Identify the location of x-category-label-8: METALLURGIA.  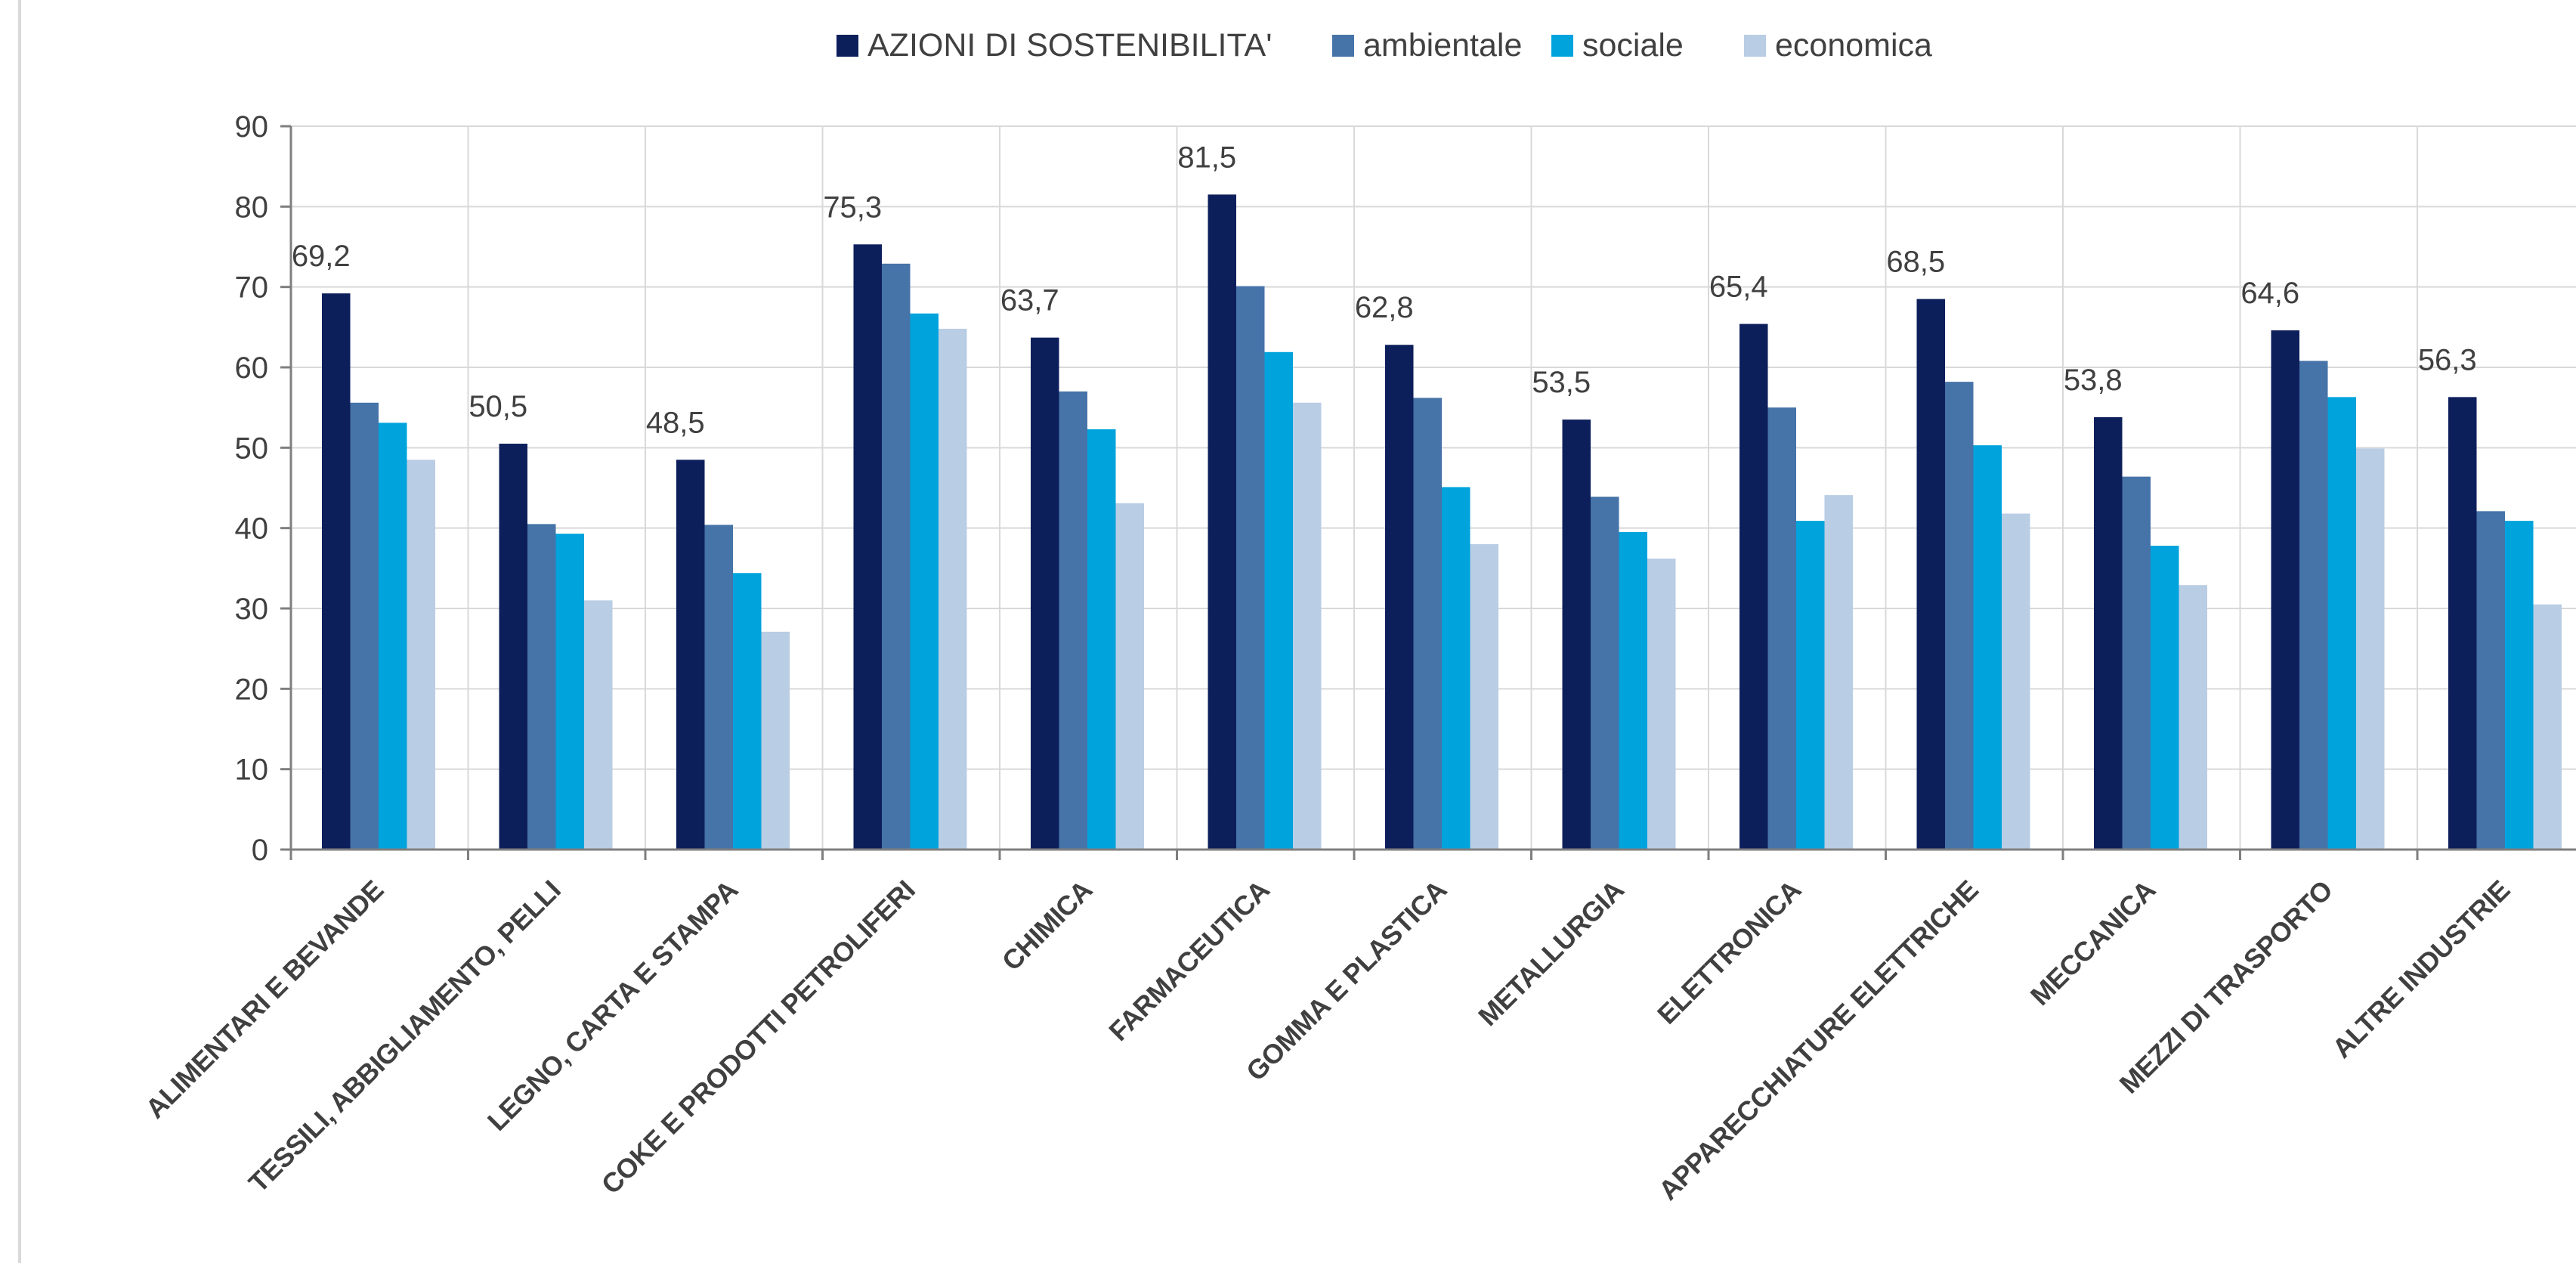
(1551, 953).